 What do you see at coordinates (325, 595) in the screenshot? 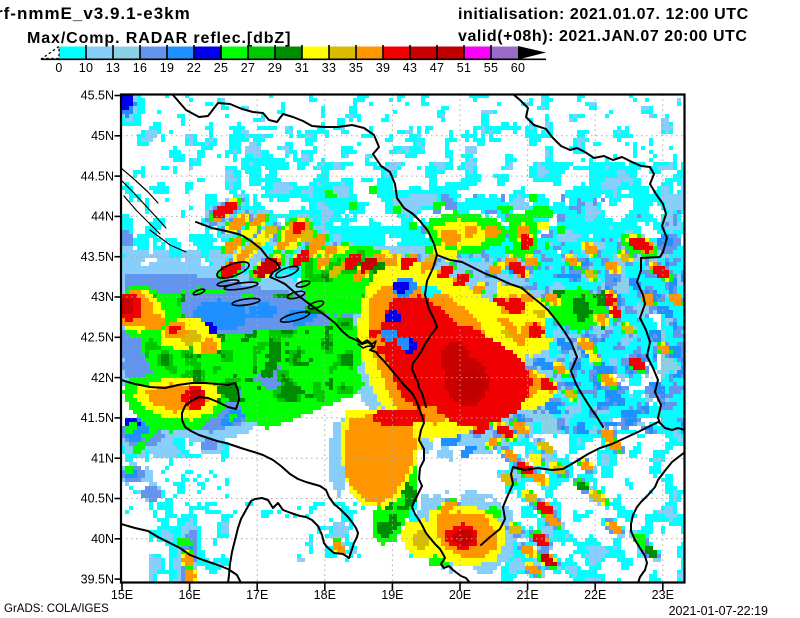
I see `svg-text: 18E` at bounding box center [325, 595].